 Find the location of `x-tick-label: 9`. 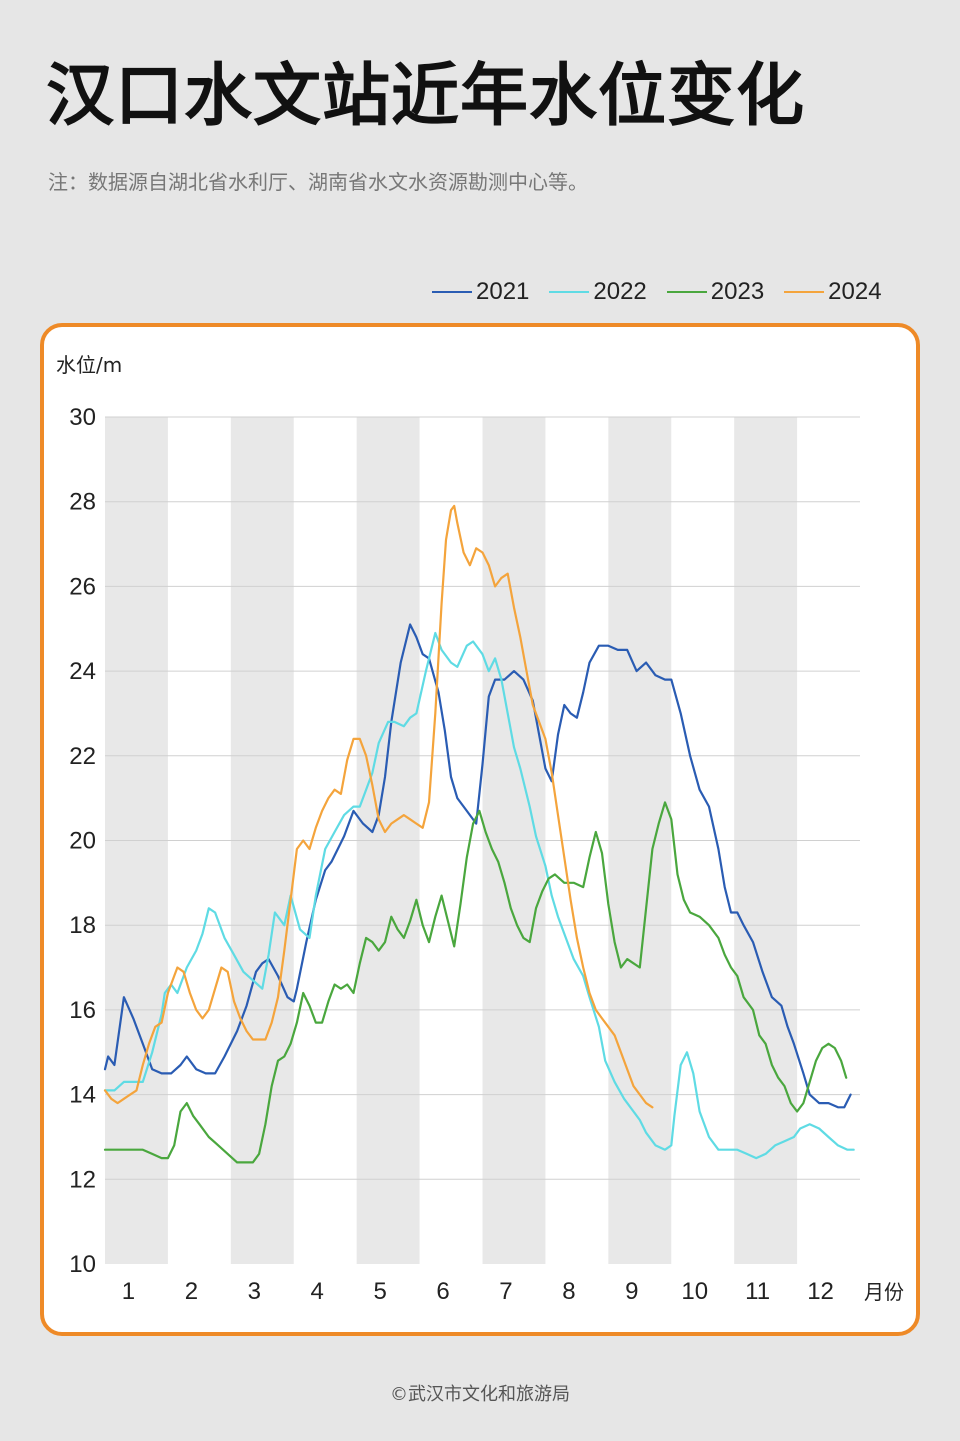

x-tick-label: 9 is located at coordinates (631, 1291).